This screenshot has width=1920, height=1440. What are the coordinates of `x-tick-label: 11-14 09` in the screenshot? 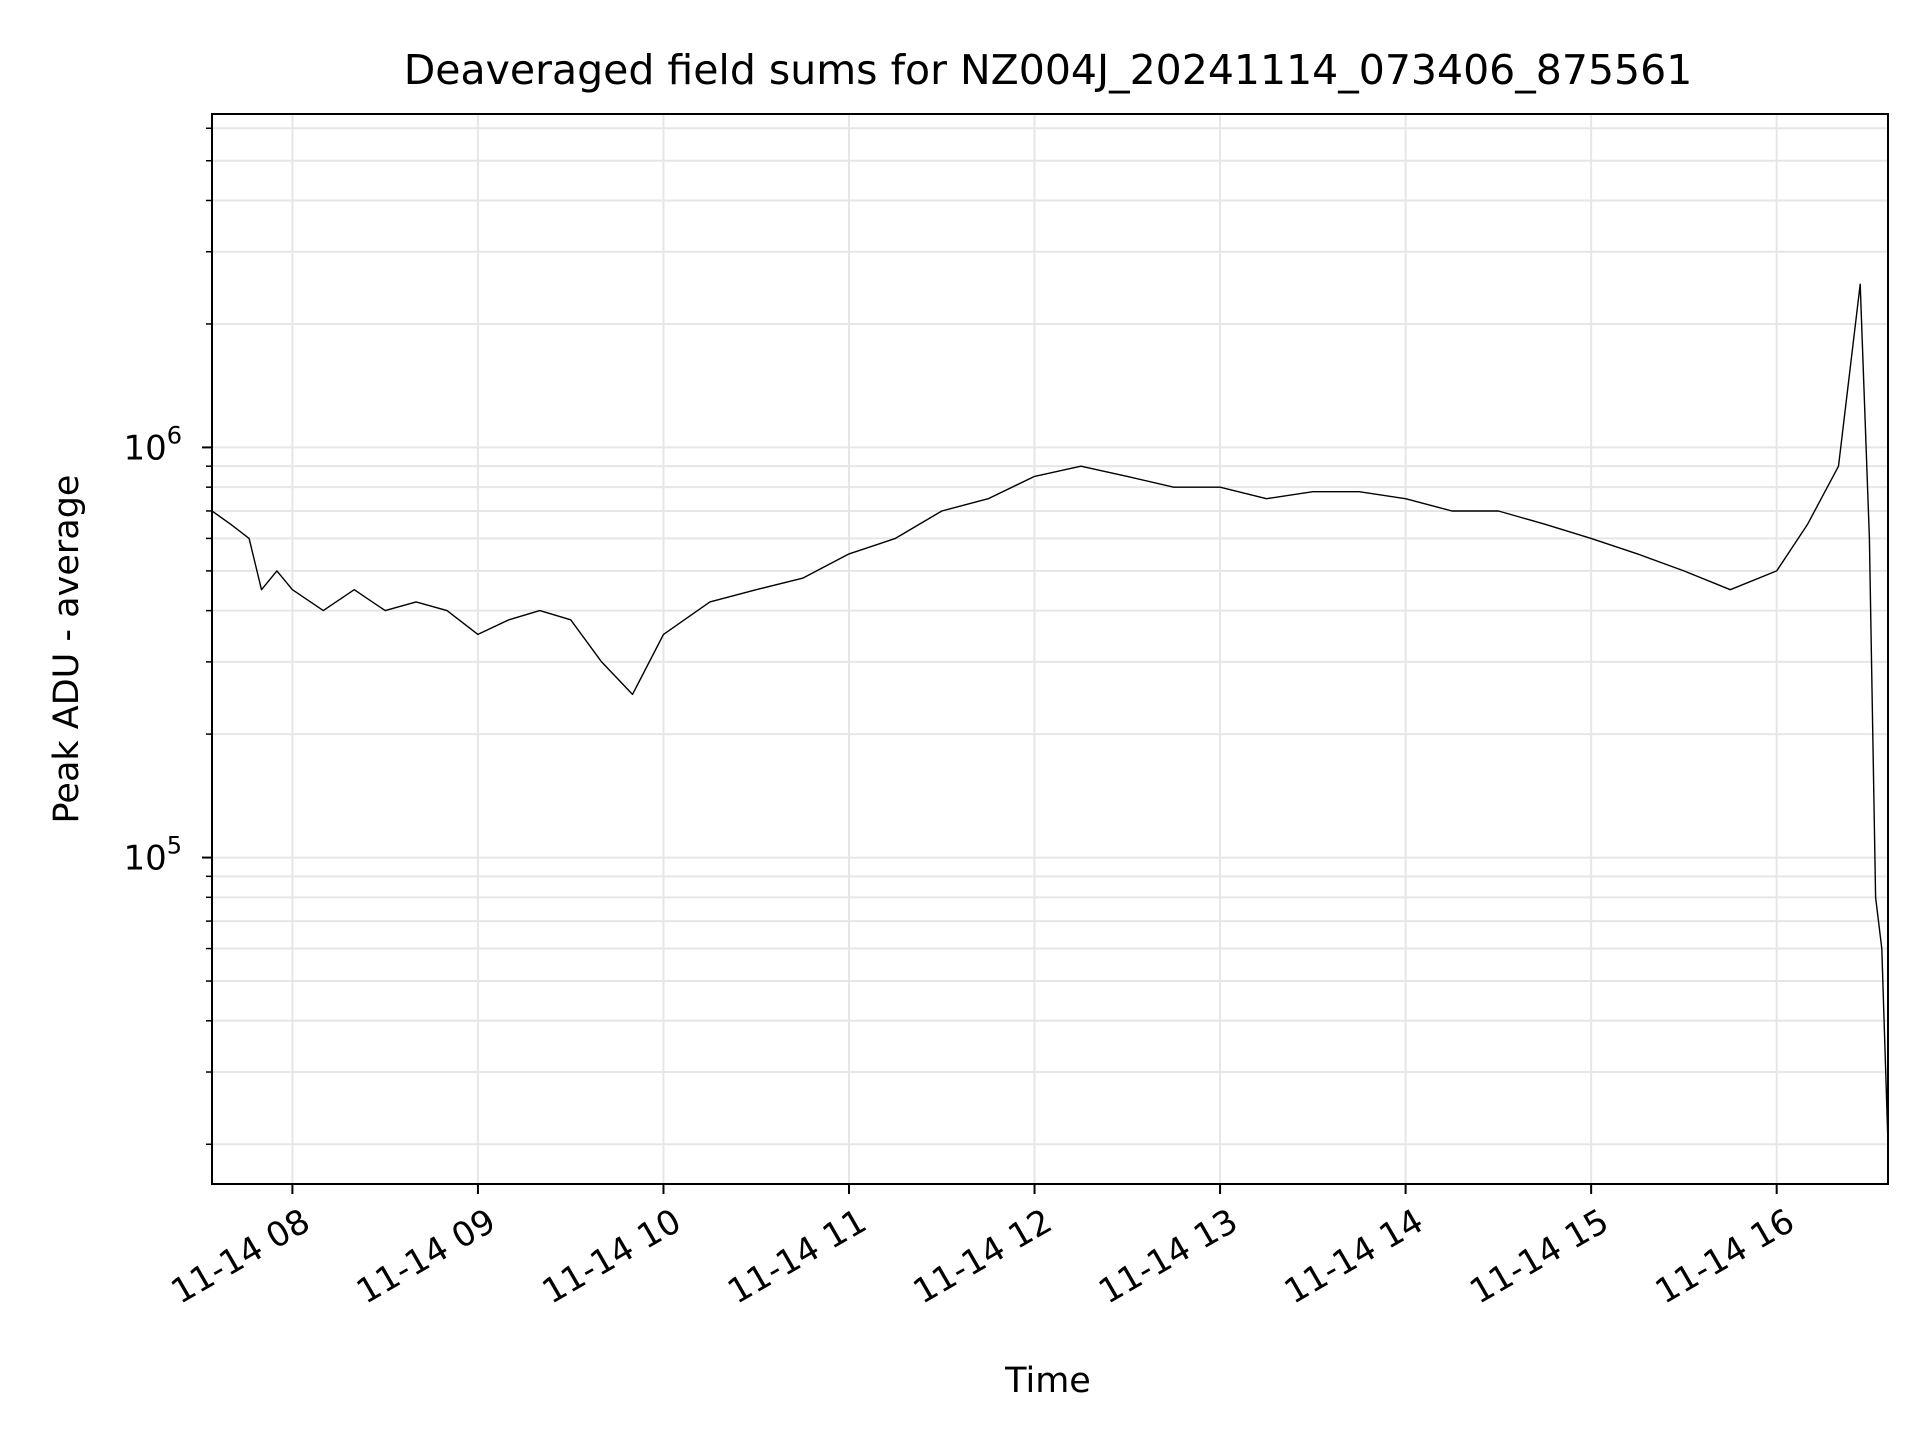 It's located at (426, 1256).